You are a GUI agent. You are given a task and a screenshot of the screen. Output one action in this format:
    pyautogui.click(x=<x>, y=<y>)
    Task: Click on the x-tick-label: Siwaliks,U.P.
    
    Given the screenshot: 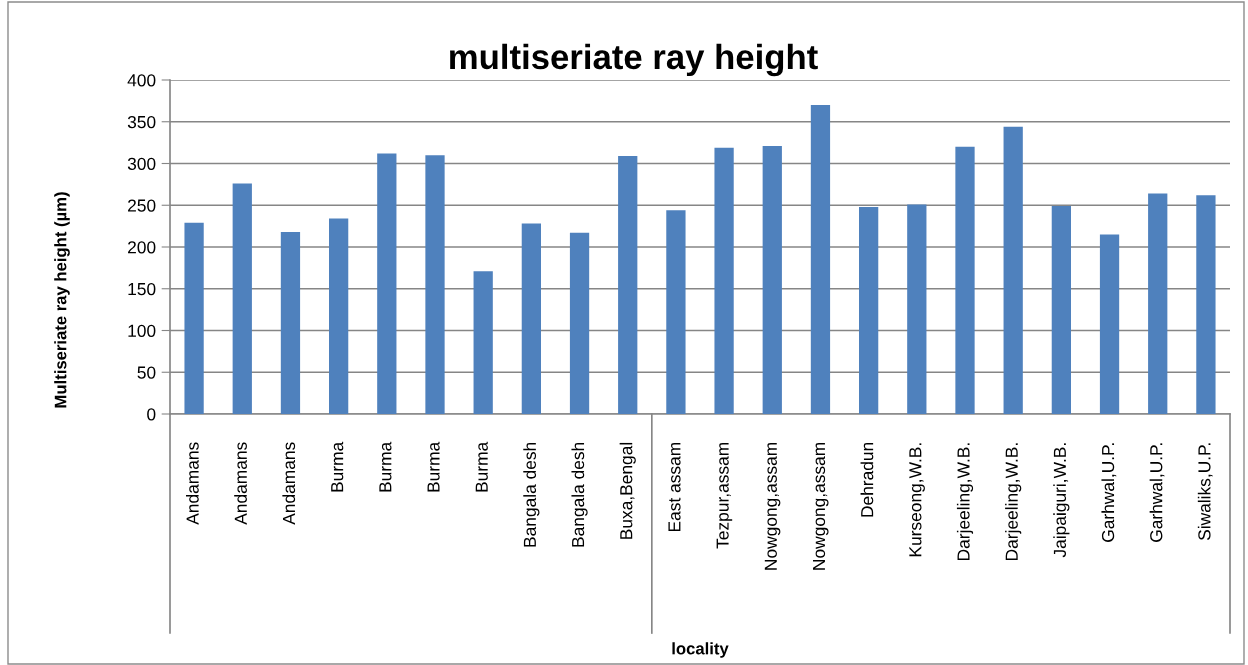 What is the action you would take?
    pyautogui.click(x=1205, y=492)
    